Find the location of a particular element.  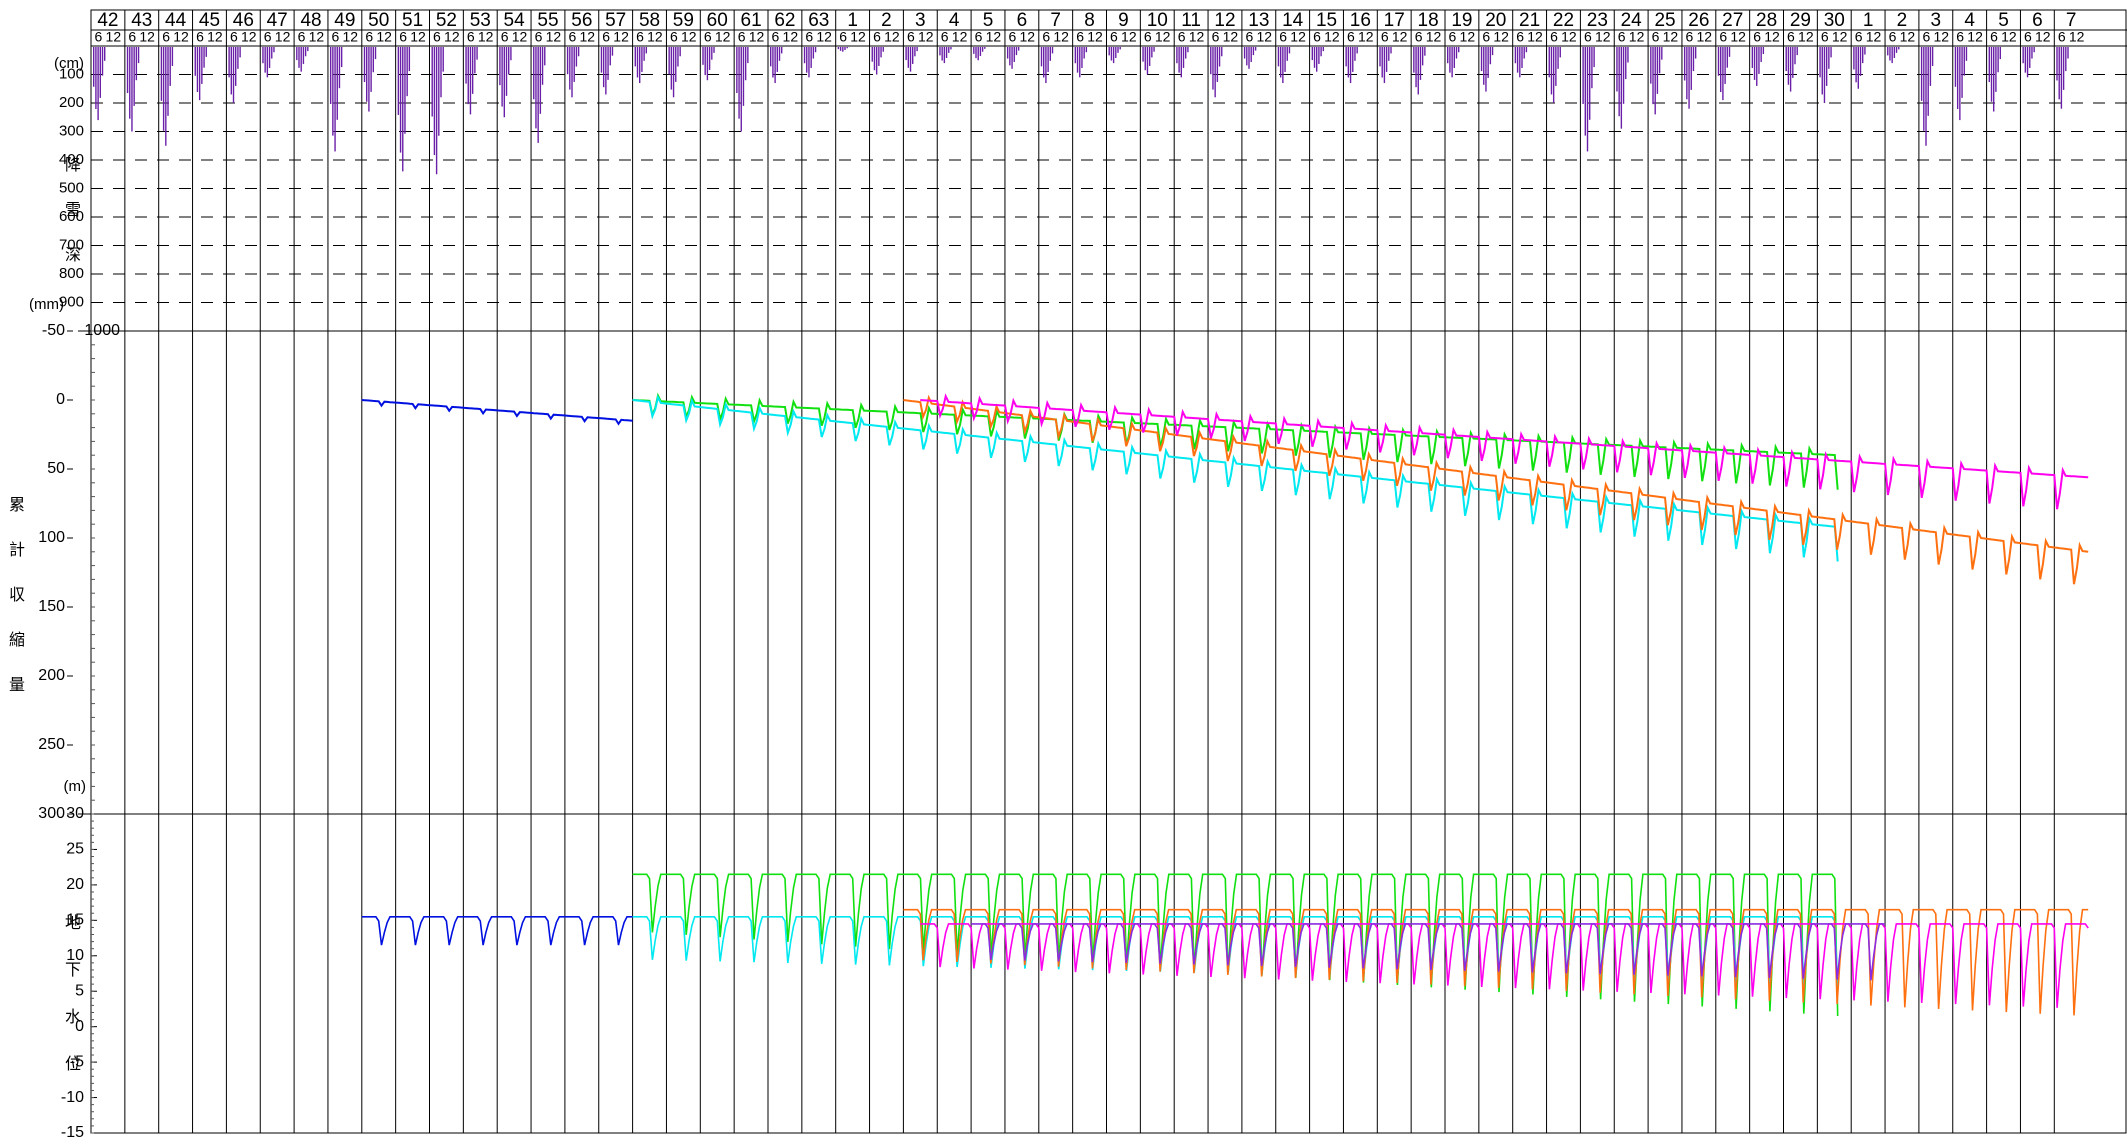

year-label: 15 is located at coordinates (1326, 20).